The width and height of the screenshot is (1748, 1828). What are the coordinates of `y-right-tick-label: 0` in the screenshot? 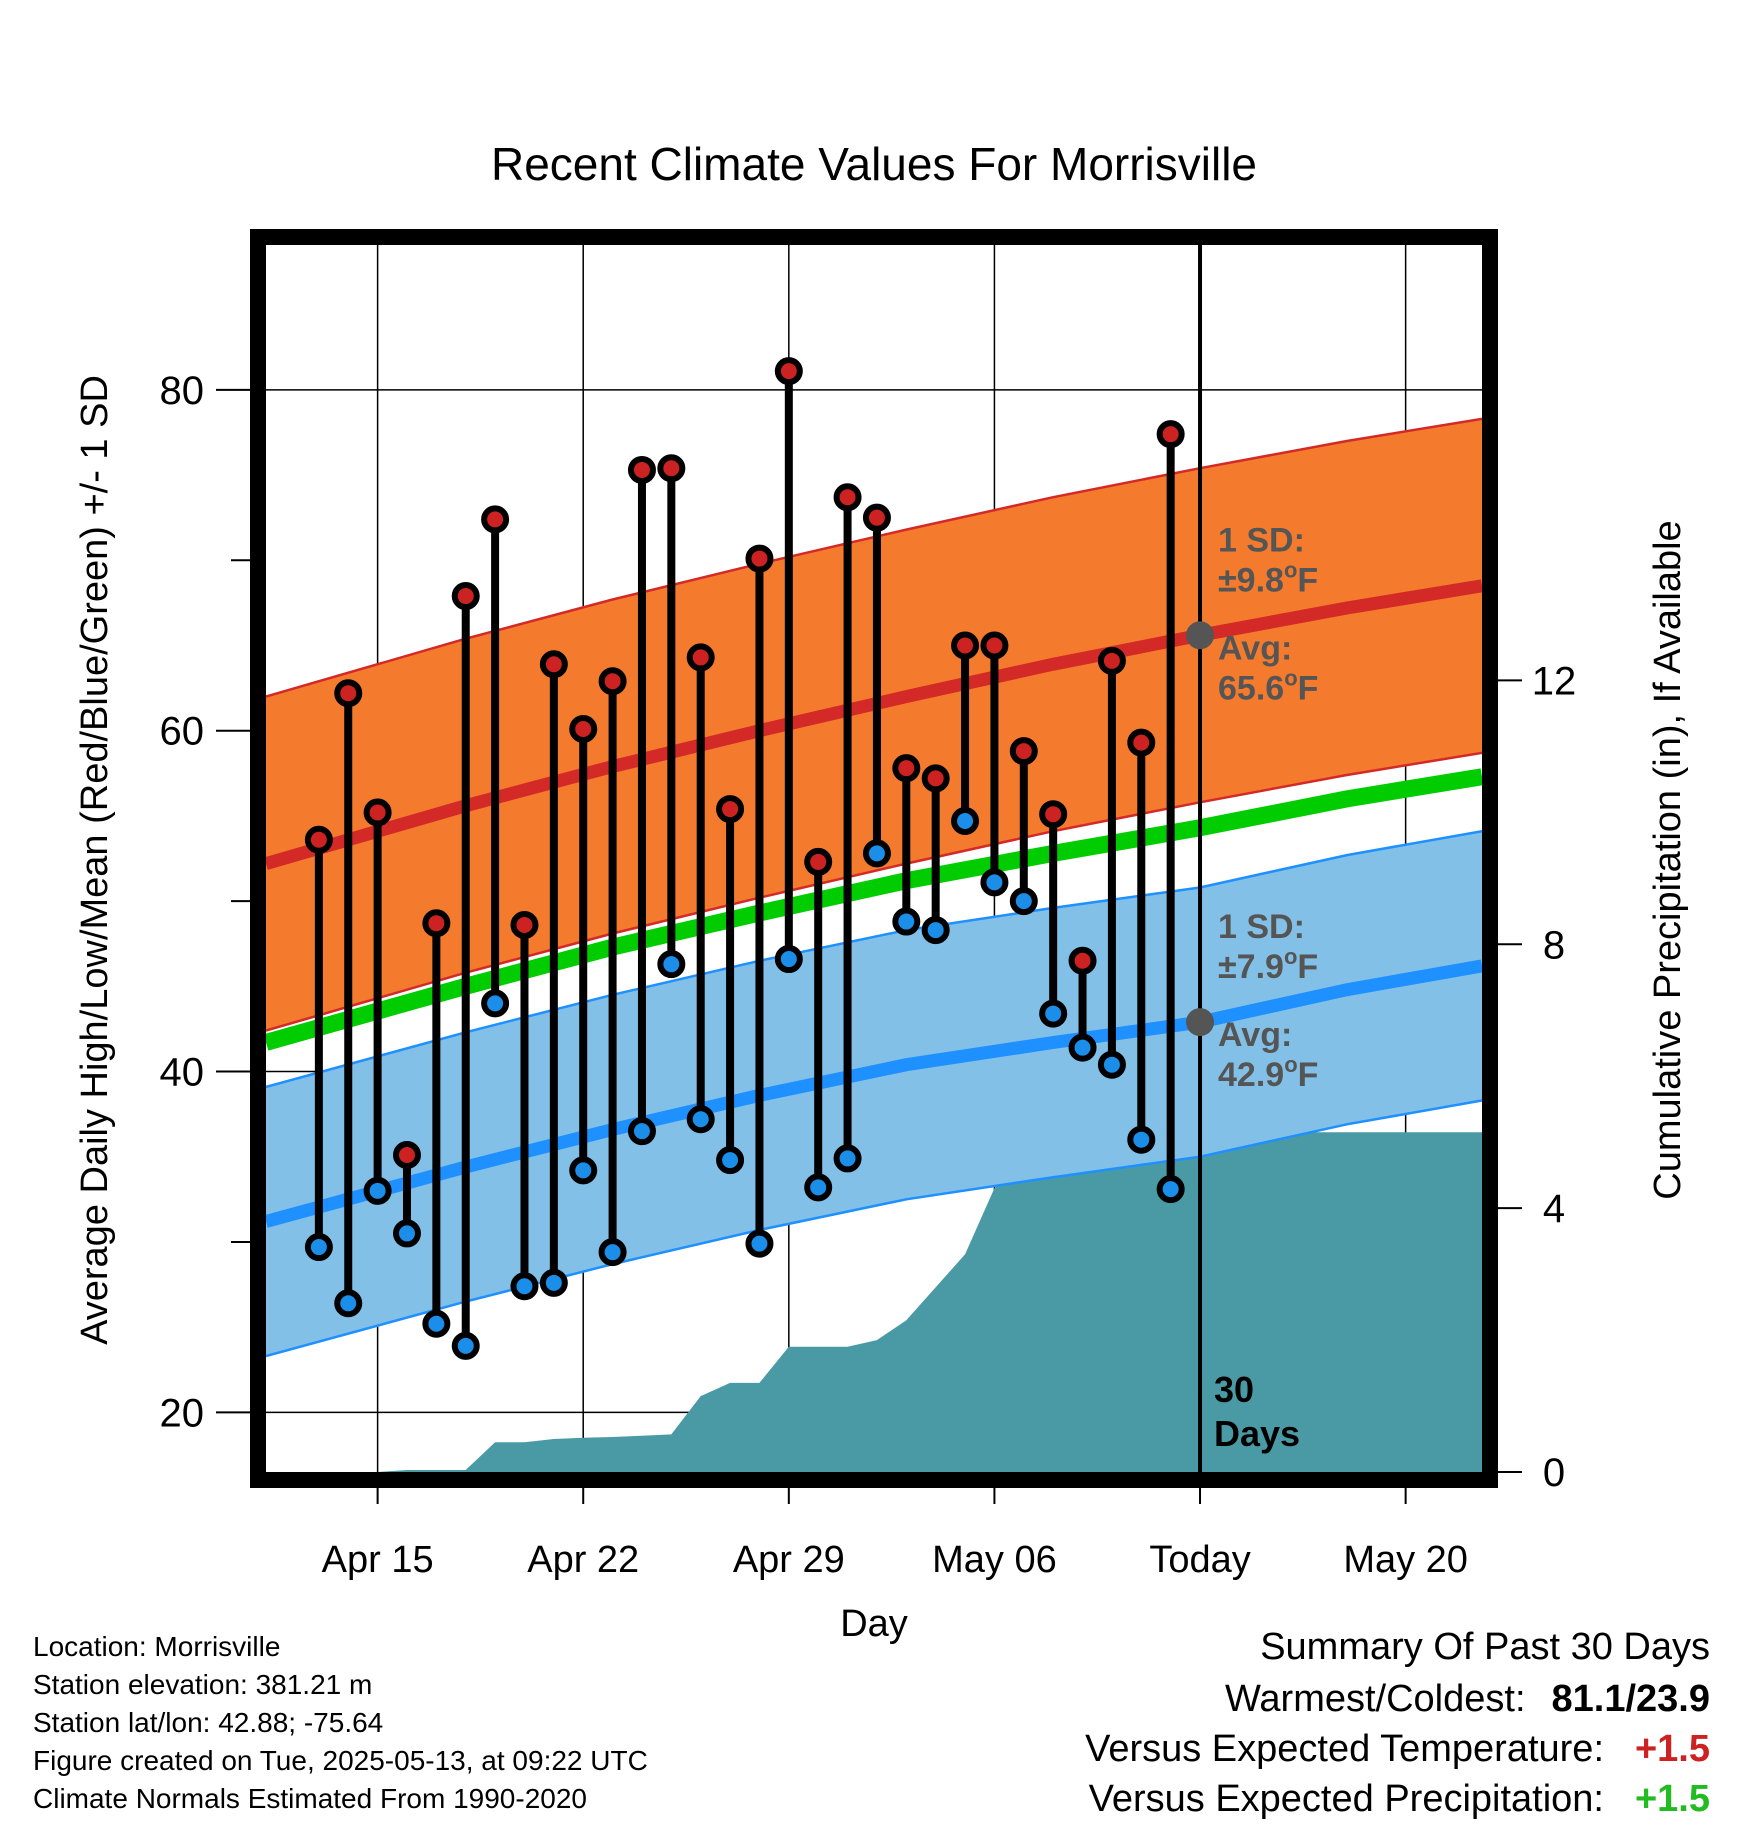 It's located at (1554, 1473).